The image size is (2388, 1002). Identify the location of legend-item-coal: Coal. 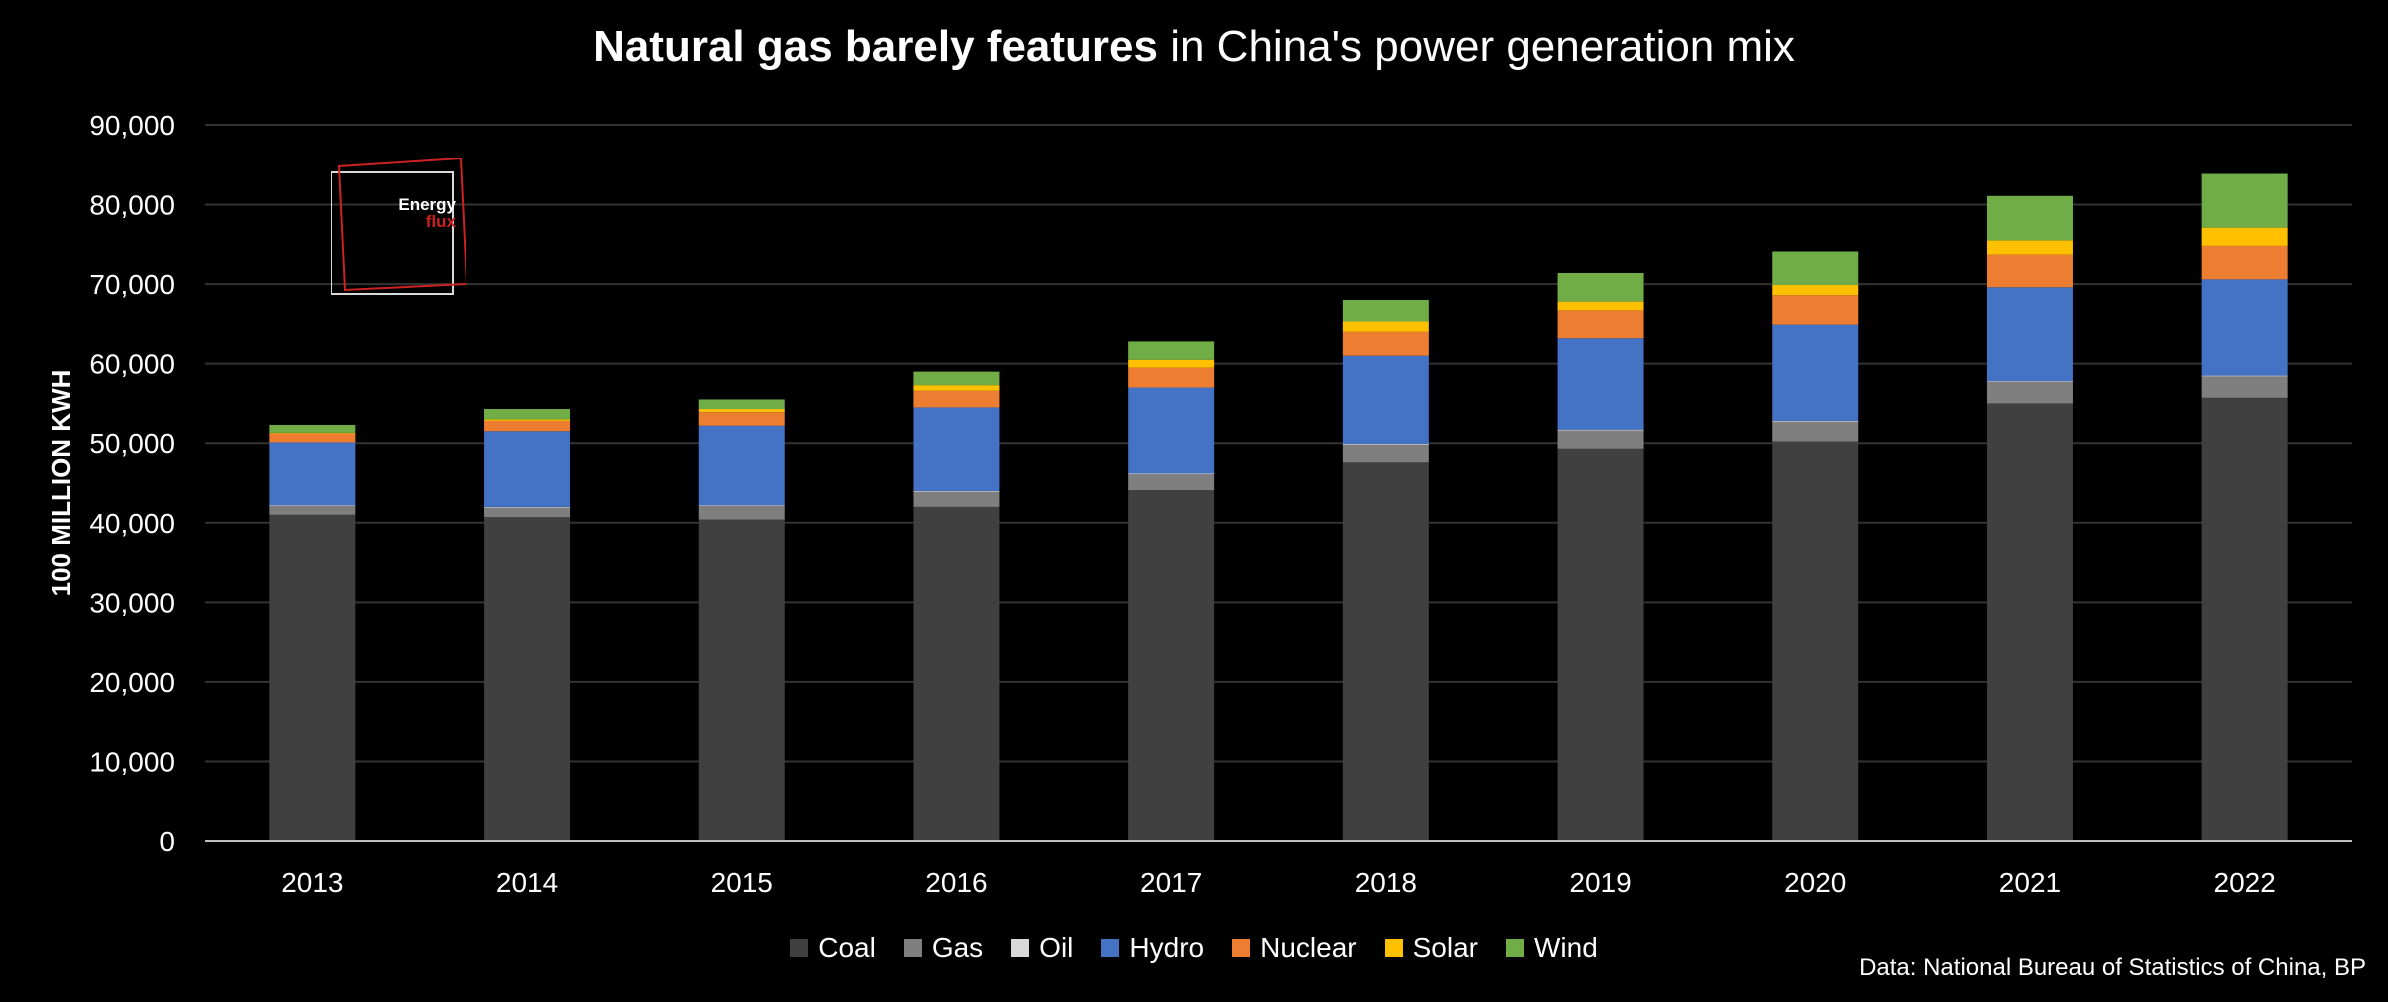
(833, 948).